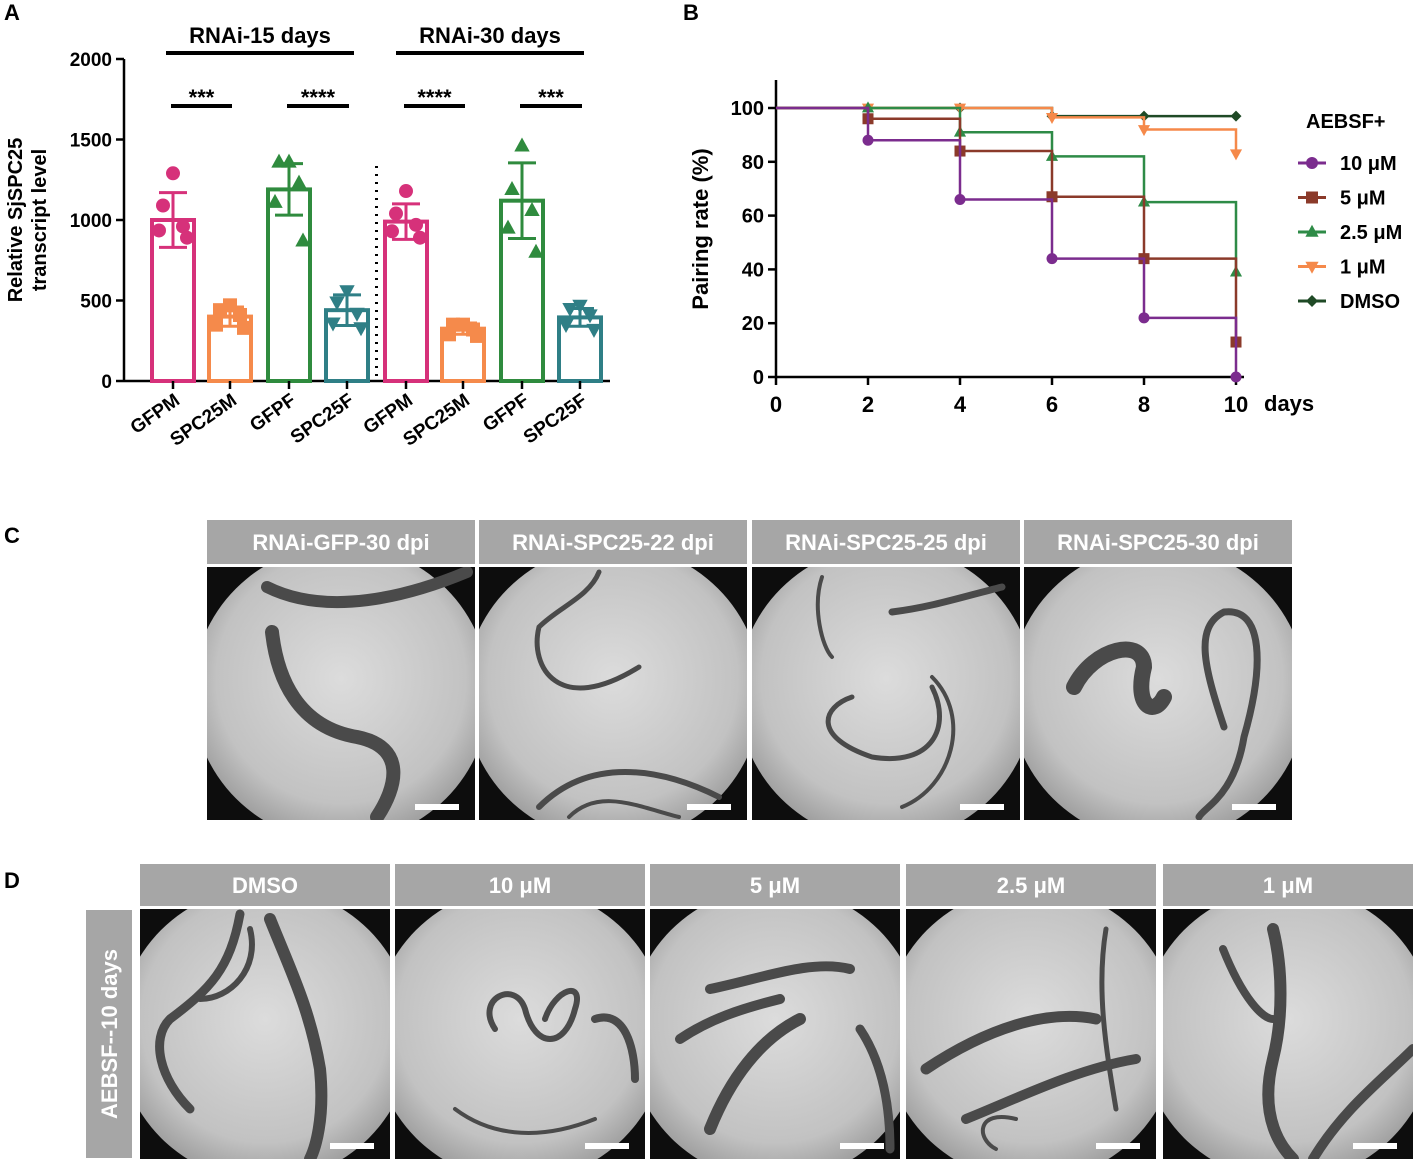  What do you see at coordinates (340, 542) in the screenshot?
I see `panel-c-image-label: RNAi-GFP-30 dpi` at bounding box center [340, 542].